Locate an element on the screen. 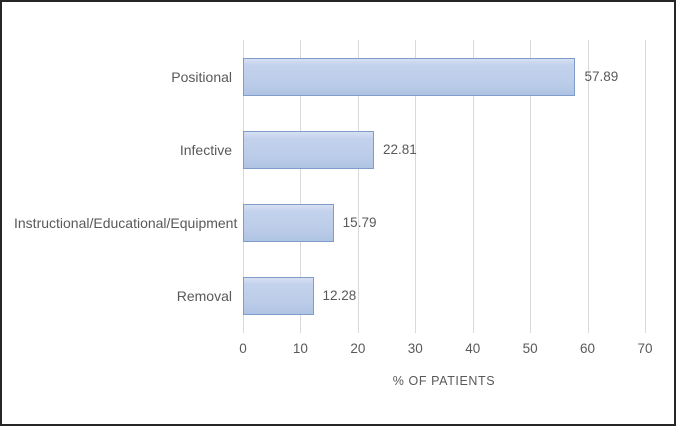  bar-infective is located at coordinates (308, 149).